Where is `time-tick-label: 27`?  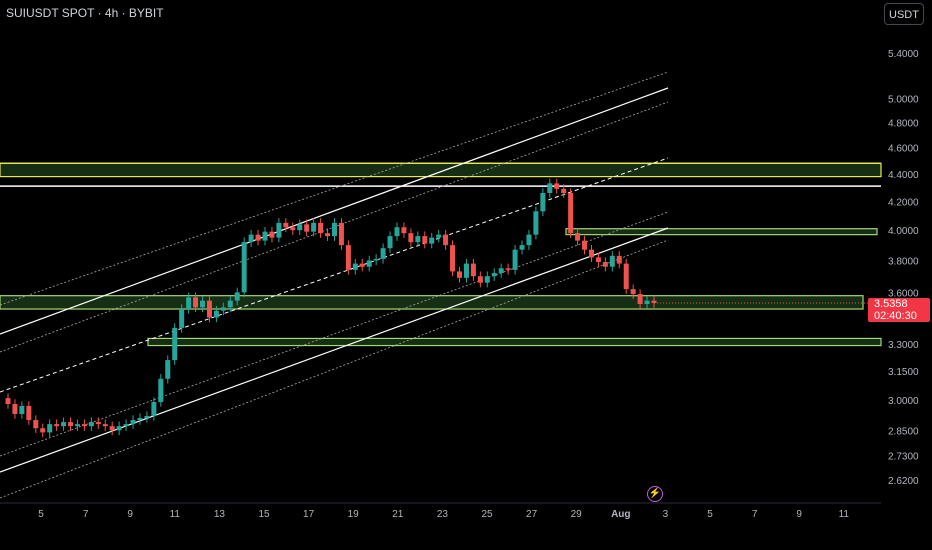 time-tick-label: 27 is located at coordinates (532, 514).